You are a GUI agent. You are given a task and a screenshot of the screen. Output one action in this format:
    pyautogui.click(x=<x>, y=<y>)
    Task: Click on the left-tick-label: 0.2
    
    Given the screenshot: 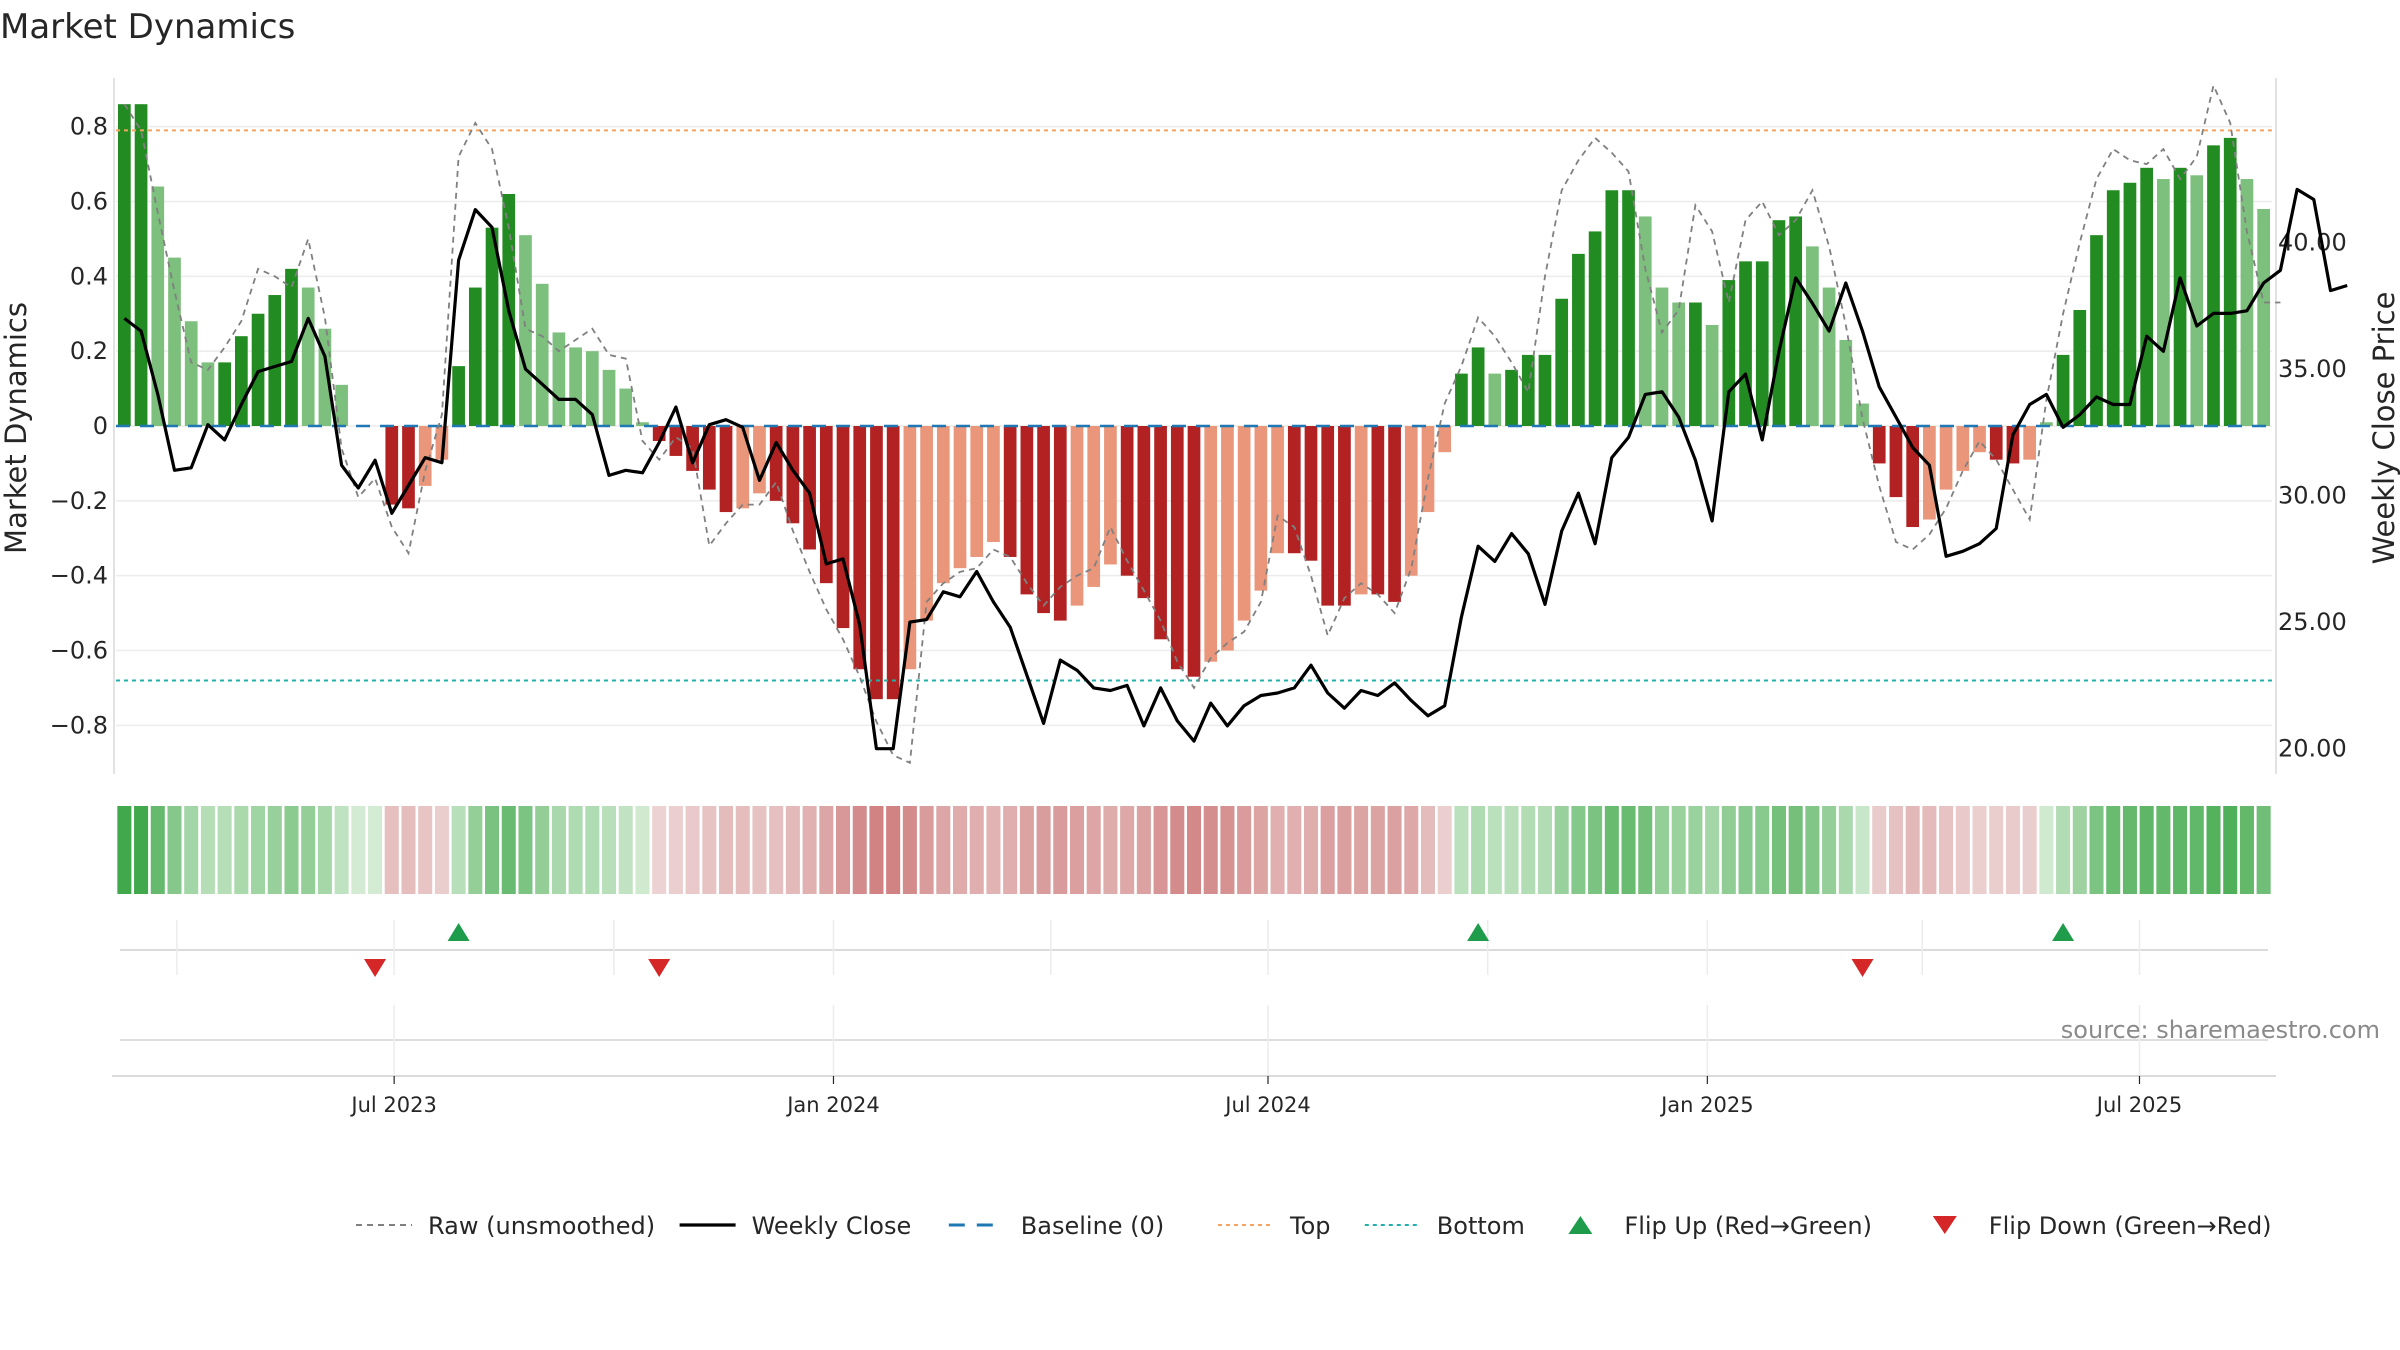 What is the action you would take?
    pyautogui.click(x=89, y=351)
    